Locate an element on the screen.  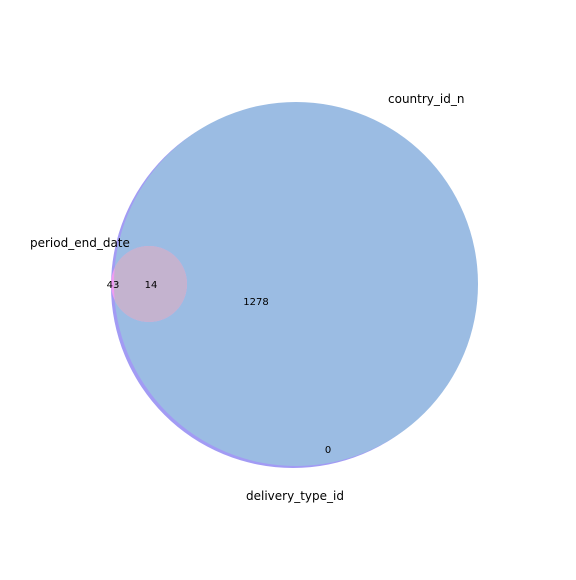
region-count-all-three: 14 is located at coordinates (151, 285).